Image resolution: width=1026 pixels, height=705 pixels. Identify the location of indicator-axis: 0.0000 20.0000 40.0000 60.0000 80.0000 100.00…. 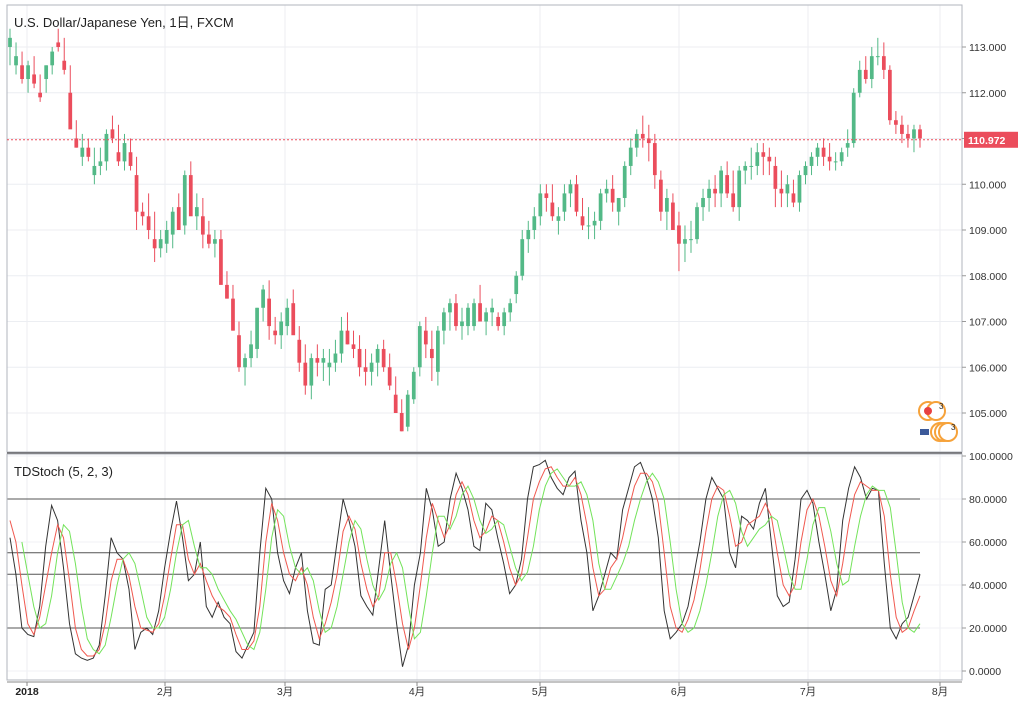
(987, 564).